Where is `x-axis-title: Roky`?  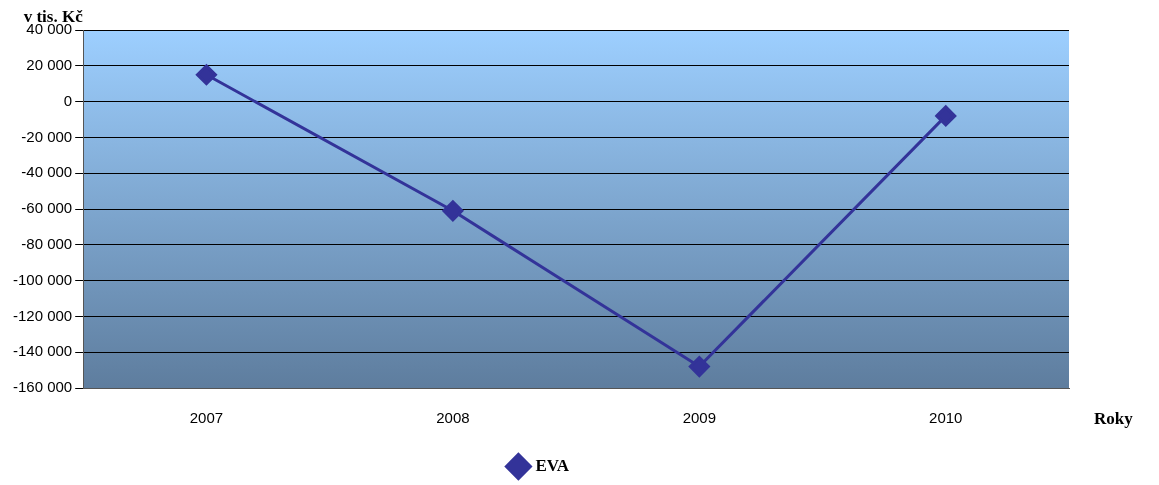 x-axis-title: Roky is located at coordinates (1114, 419).